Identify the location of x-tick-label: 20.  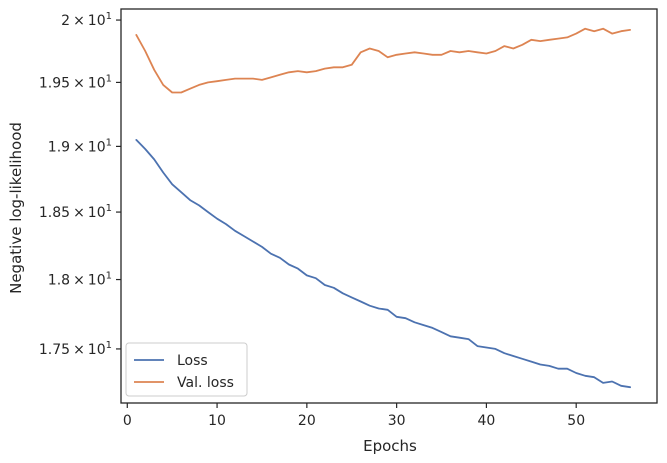
(307, 421).